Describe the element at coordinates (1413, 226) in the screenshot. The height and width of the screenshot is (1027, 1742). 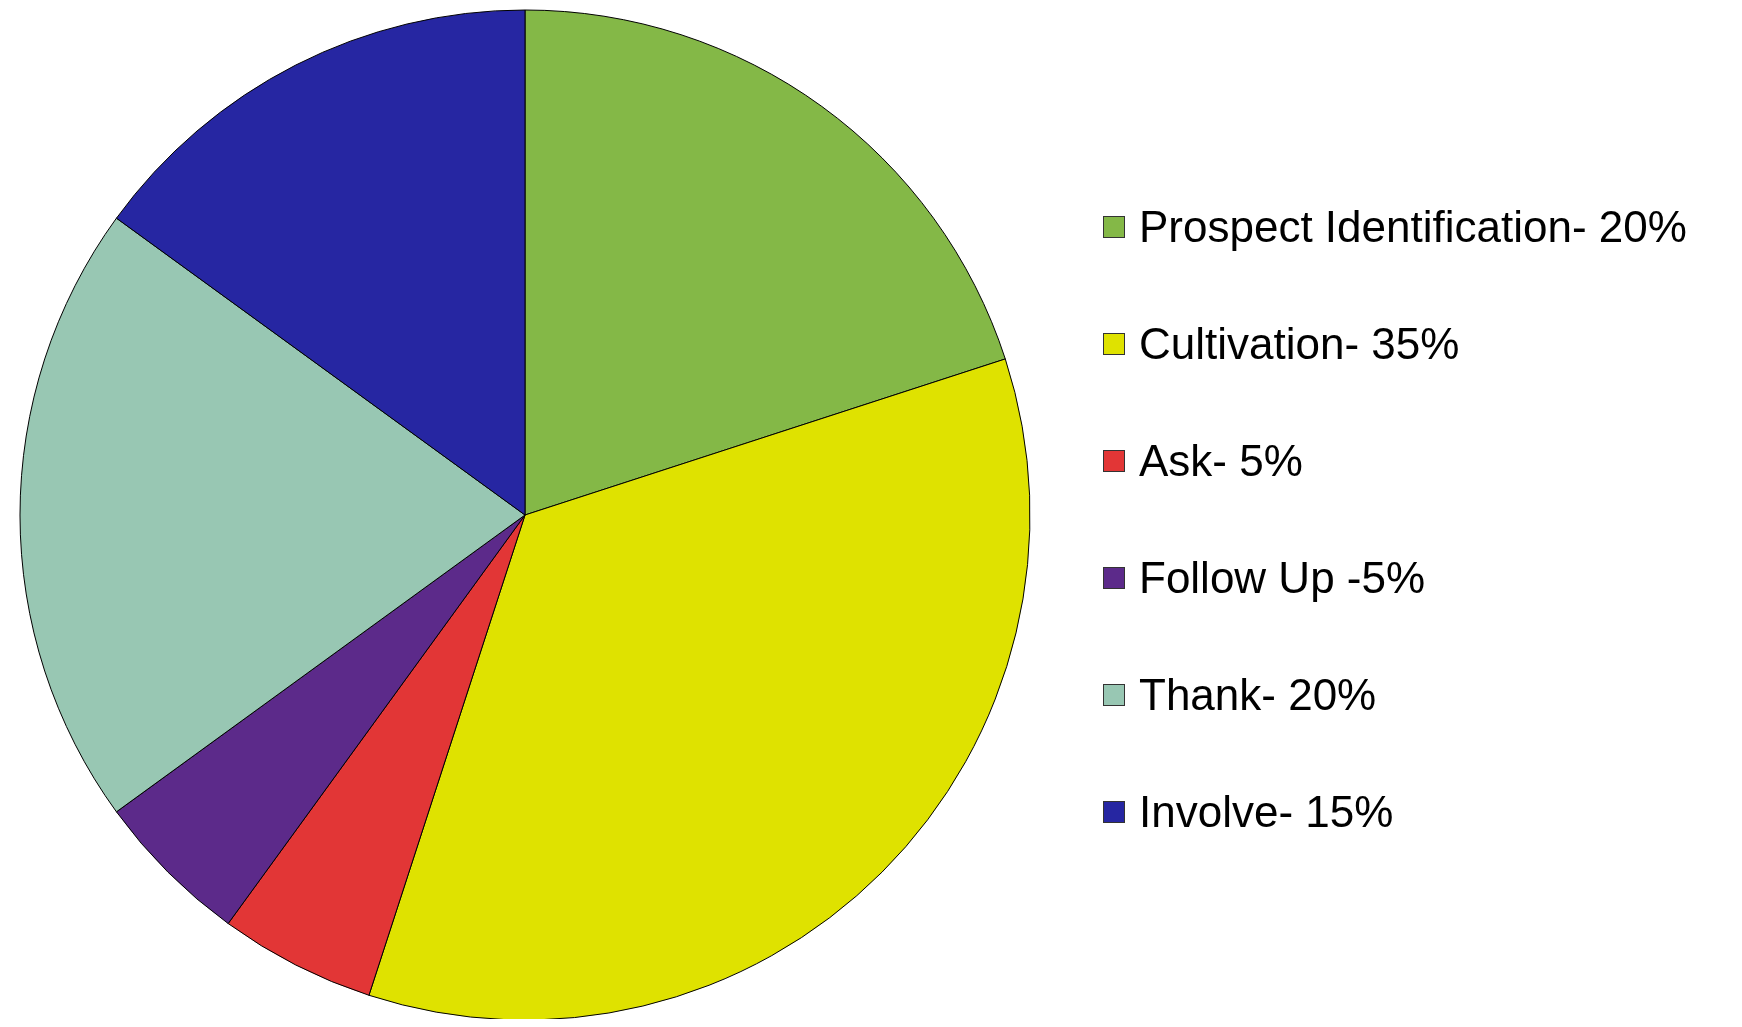
I see `legend-label: Prospect Identification- 20%` at that location.